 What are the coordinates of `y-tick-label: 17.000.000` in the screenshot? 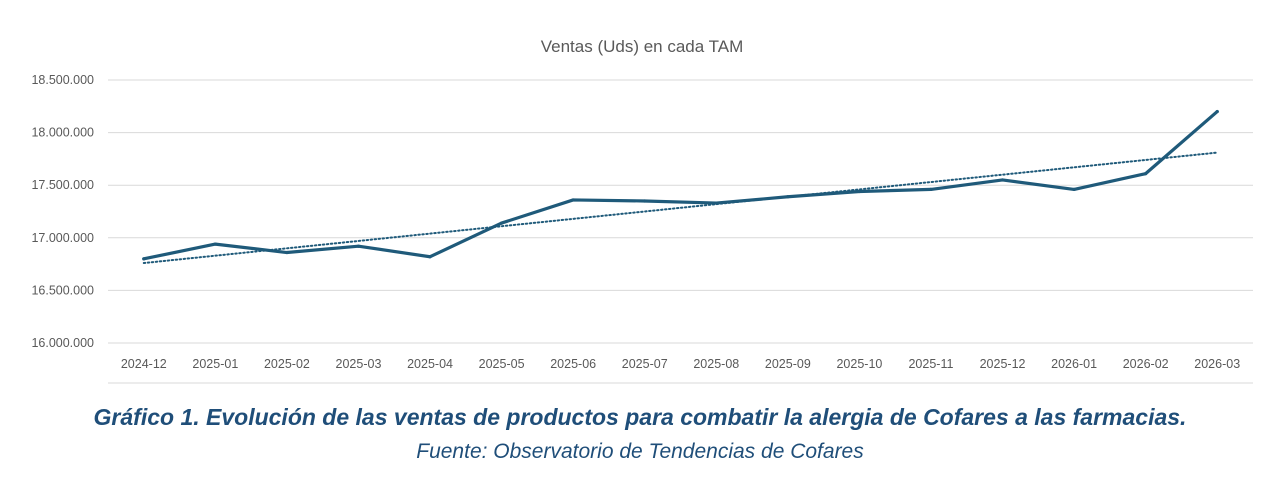 It's located at (62, 238).